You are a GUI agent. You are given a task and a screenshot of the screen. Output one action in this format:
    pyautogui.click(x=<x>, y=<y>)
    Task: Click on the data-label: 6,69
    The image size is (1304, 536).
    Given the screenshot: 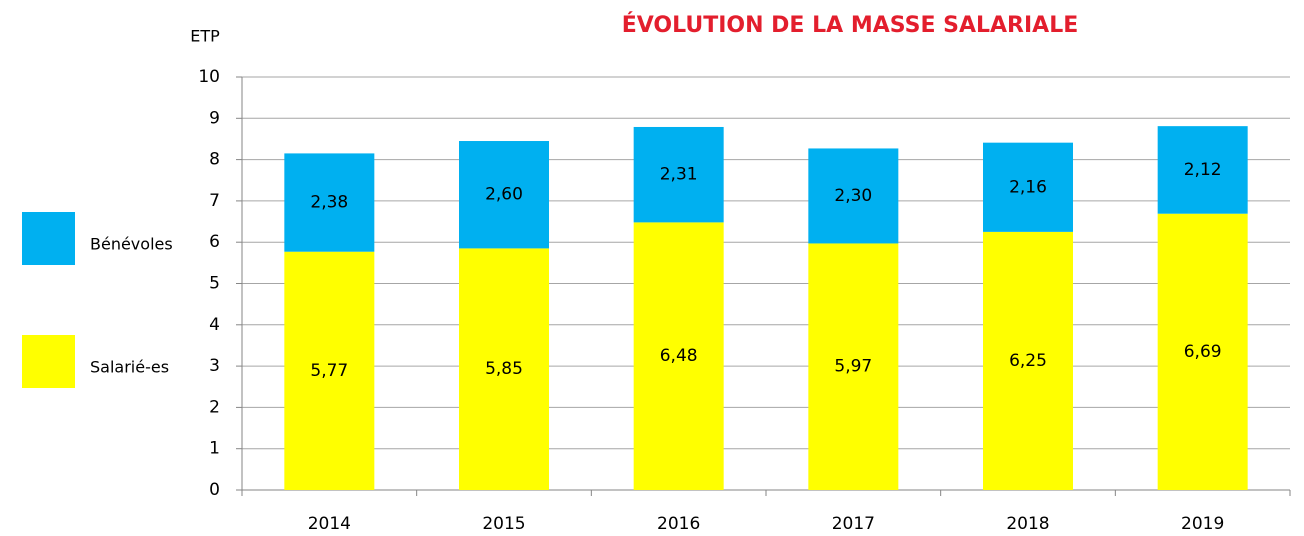 What is the action you would take?
    pyautogui.click(x=1203, y=352)
    